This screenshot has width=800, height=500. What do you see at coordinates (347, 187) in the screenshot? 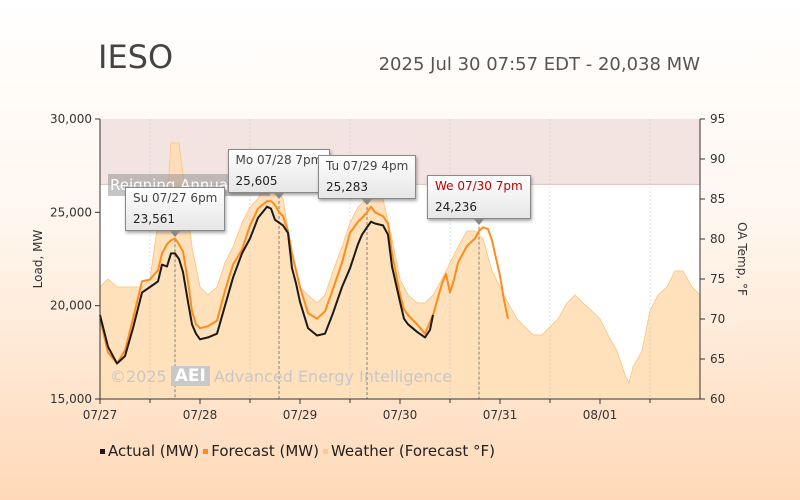
I see `peak-tooltip-value: 25,283` at bounding box center [347, 187].